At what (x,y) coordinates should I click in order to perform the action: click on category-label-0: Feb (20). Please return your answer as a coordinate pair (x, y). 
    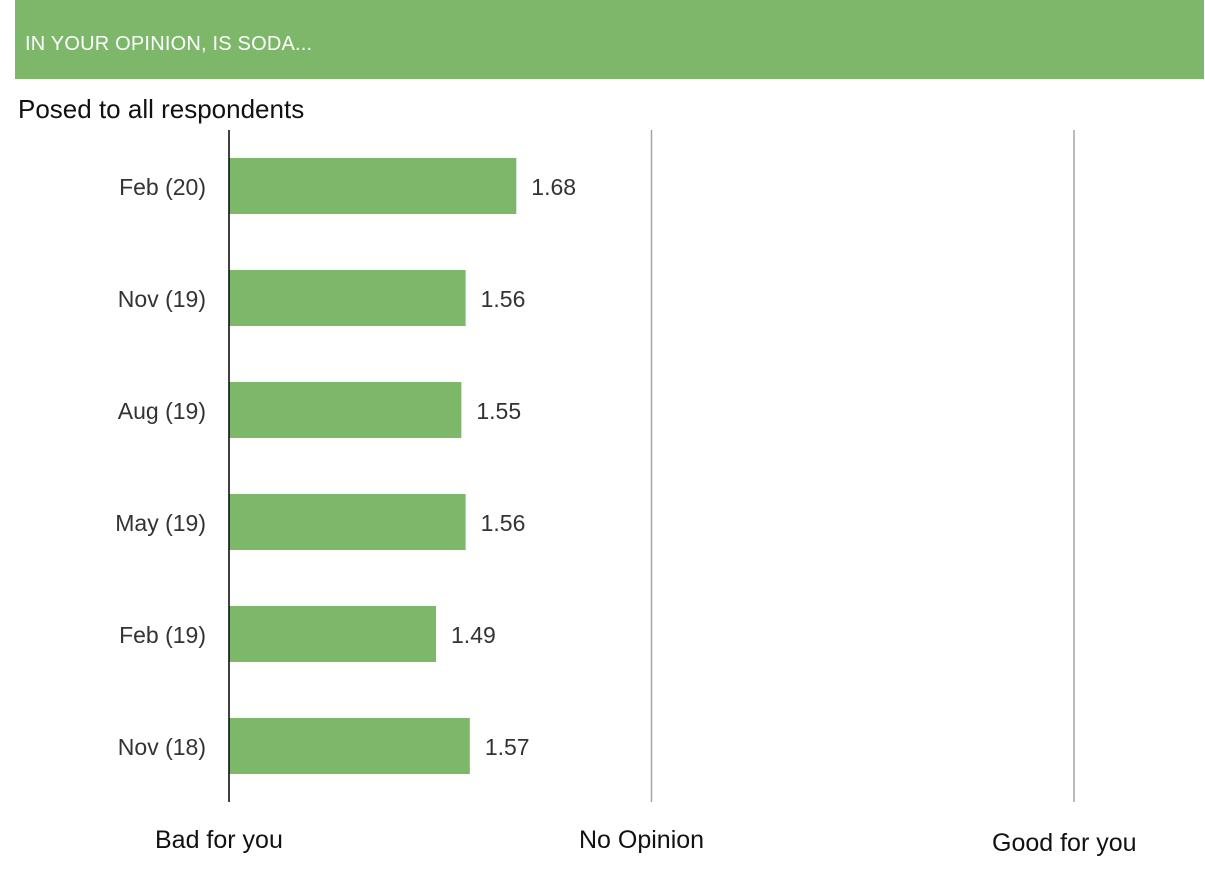
    Looking at the image, I should click on (162, 187).